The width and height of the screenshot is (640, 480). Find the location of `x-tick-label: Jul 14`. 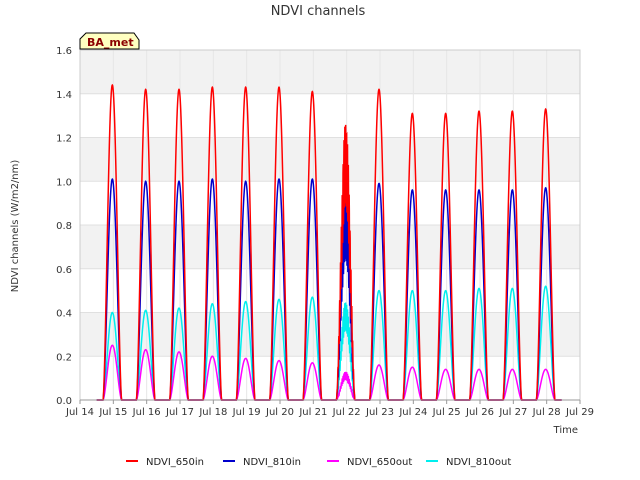

x-tick-label: Jul 14 is located at coordinates (79, 412).